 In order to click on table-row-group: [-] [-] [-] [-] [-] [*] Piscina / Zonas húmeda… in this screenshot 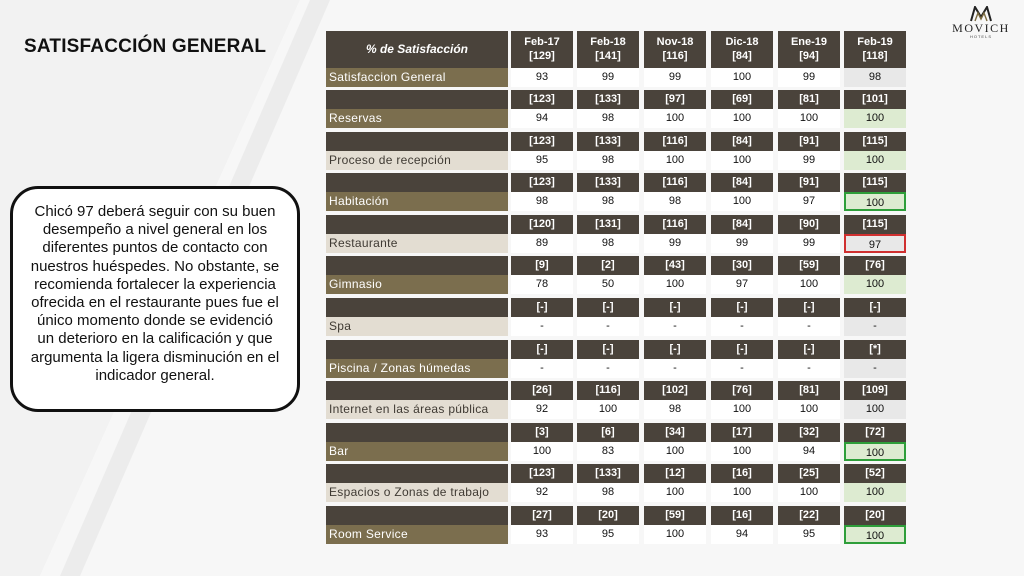, I will do `click(616, 358)`.